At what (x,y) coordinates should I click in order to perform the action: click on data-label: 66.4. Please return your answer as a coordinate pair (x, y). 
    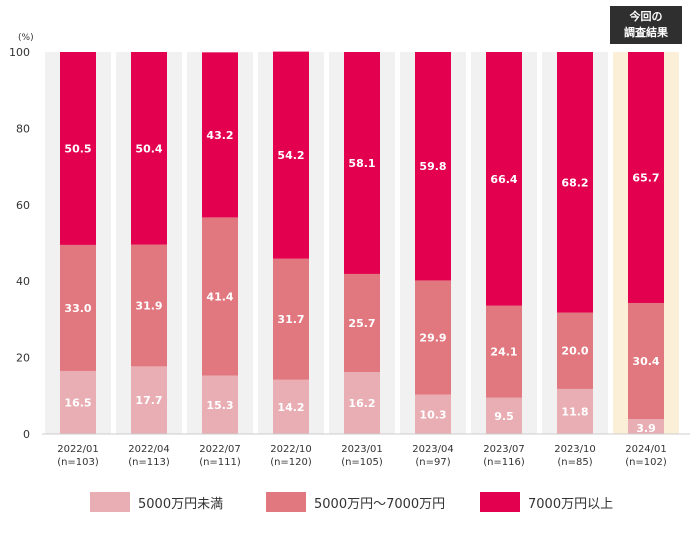
    Looking at the image, I should click on (503, 179).